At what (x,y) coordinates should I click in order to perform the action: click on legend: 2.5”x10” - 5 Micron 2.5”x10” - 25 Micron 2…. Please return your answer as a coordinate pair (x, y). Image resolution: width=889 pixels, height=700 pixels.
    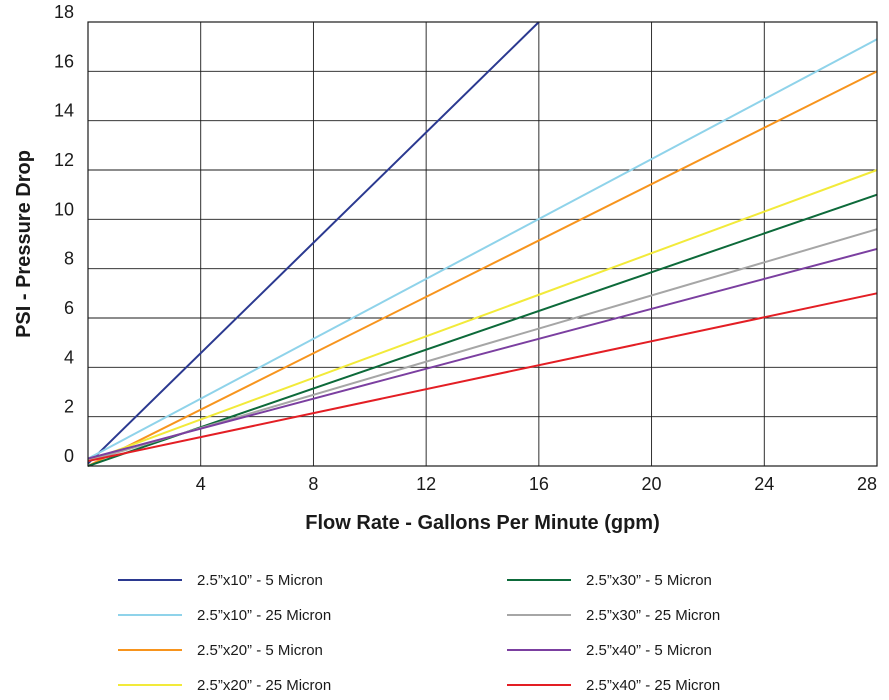
    Looking at the image, I should click on (419, 633).